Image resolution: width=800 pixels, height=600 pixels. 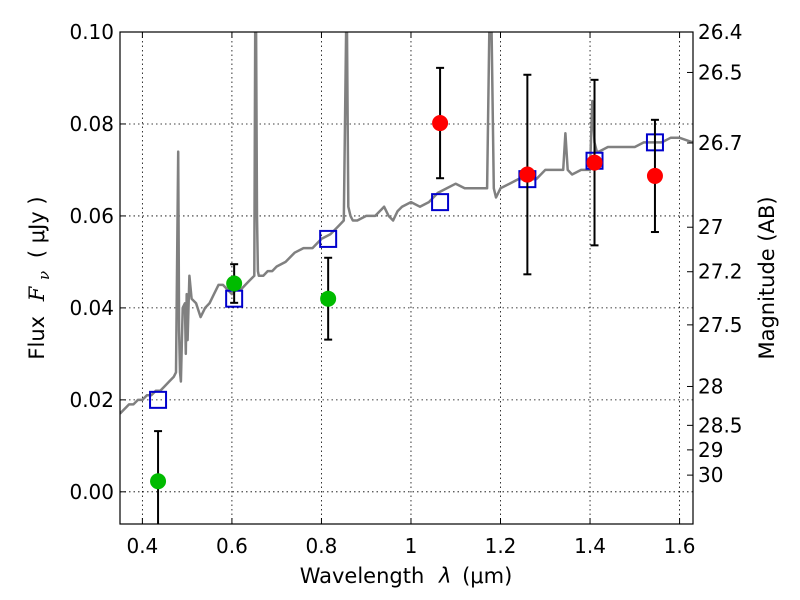 I want to click on x-tick-label: 1.2, so click(x=501, y=546).